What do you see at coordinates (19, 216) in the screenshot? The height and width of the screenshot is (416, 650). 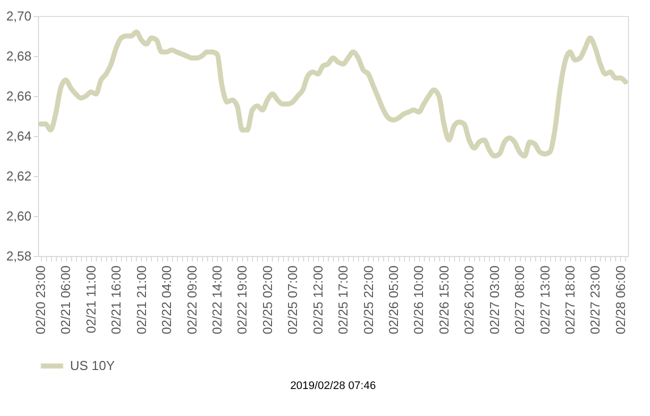 I see `y-tick-label: 2,60` at bounding box center [19, 216].